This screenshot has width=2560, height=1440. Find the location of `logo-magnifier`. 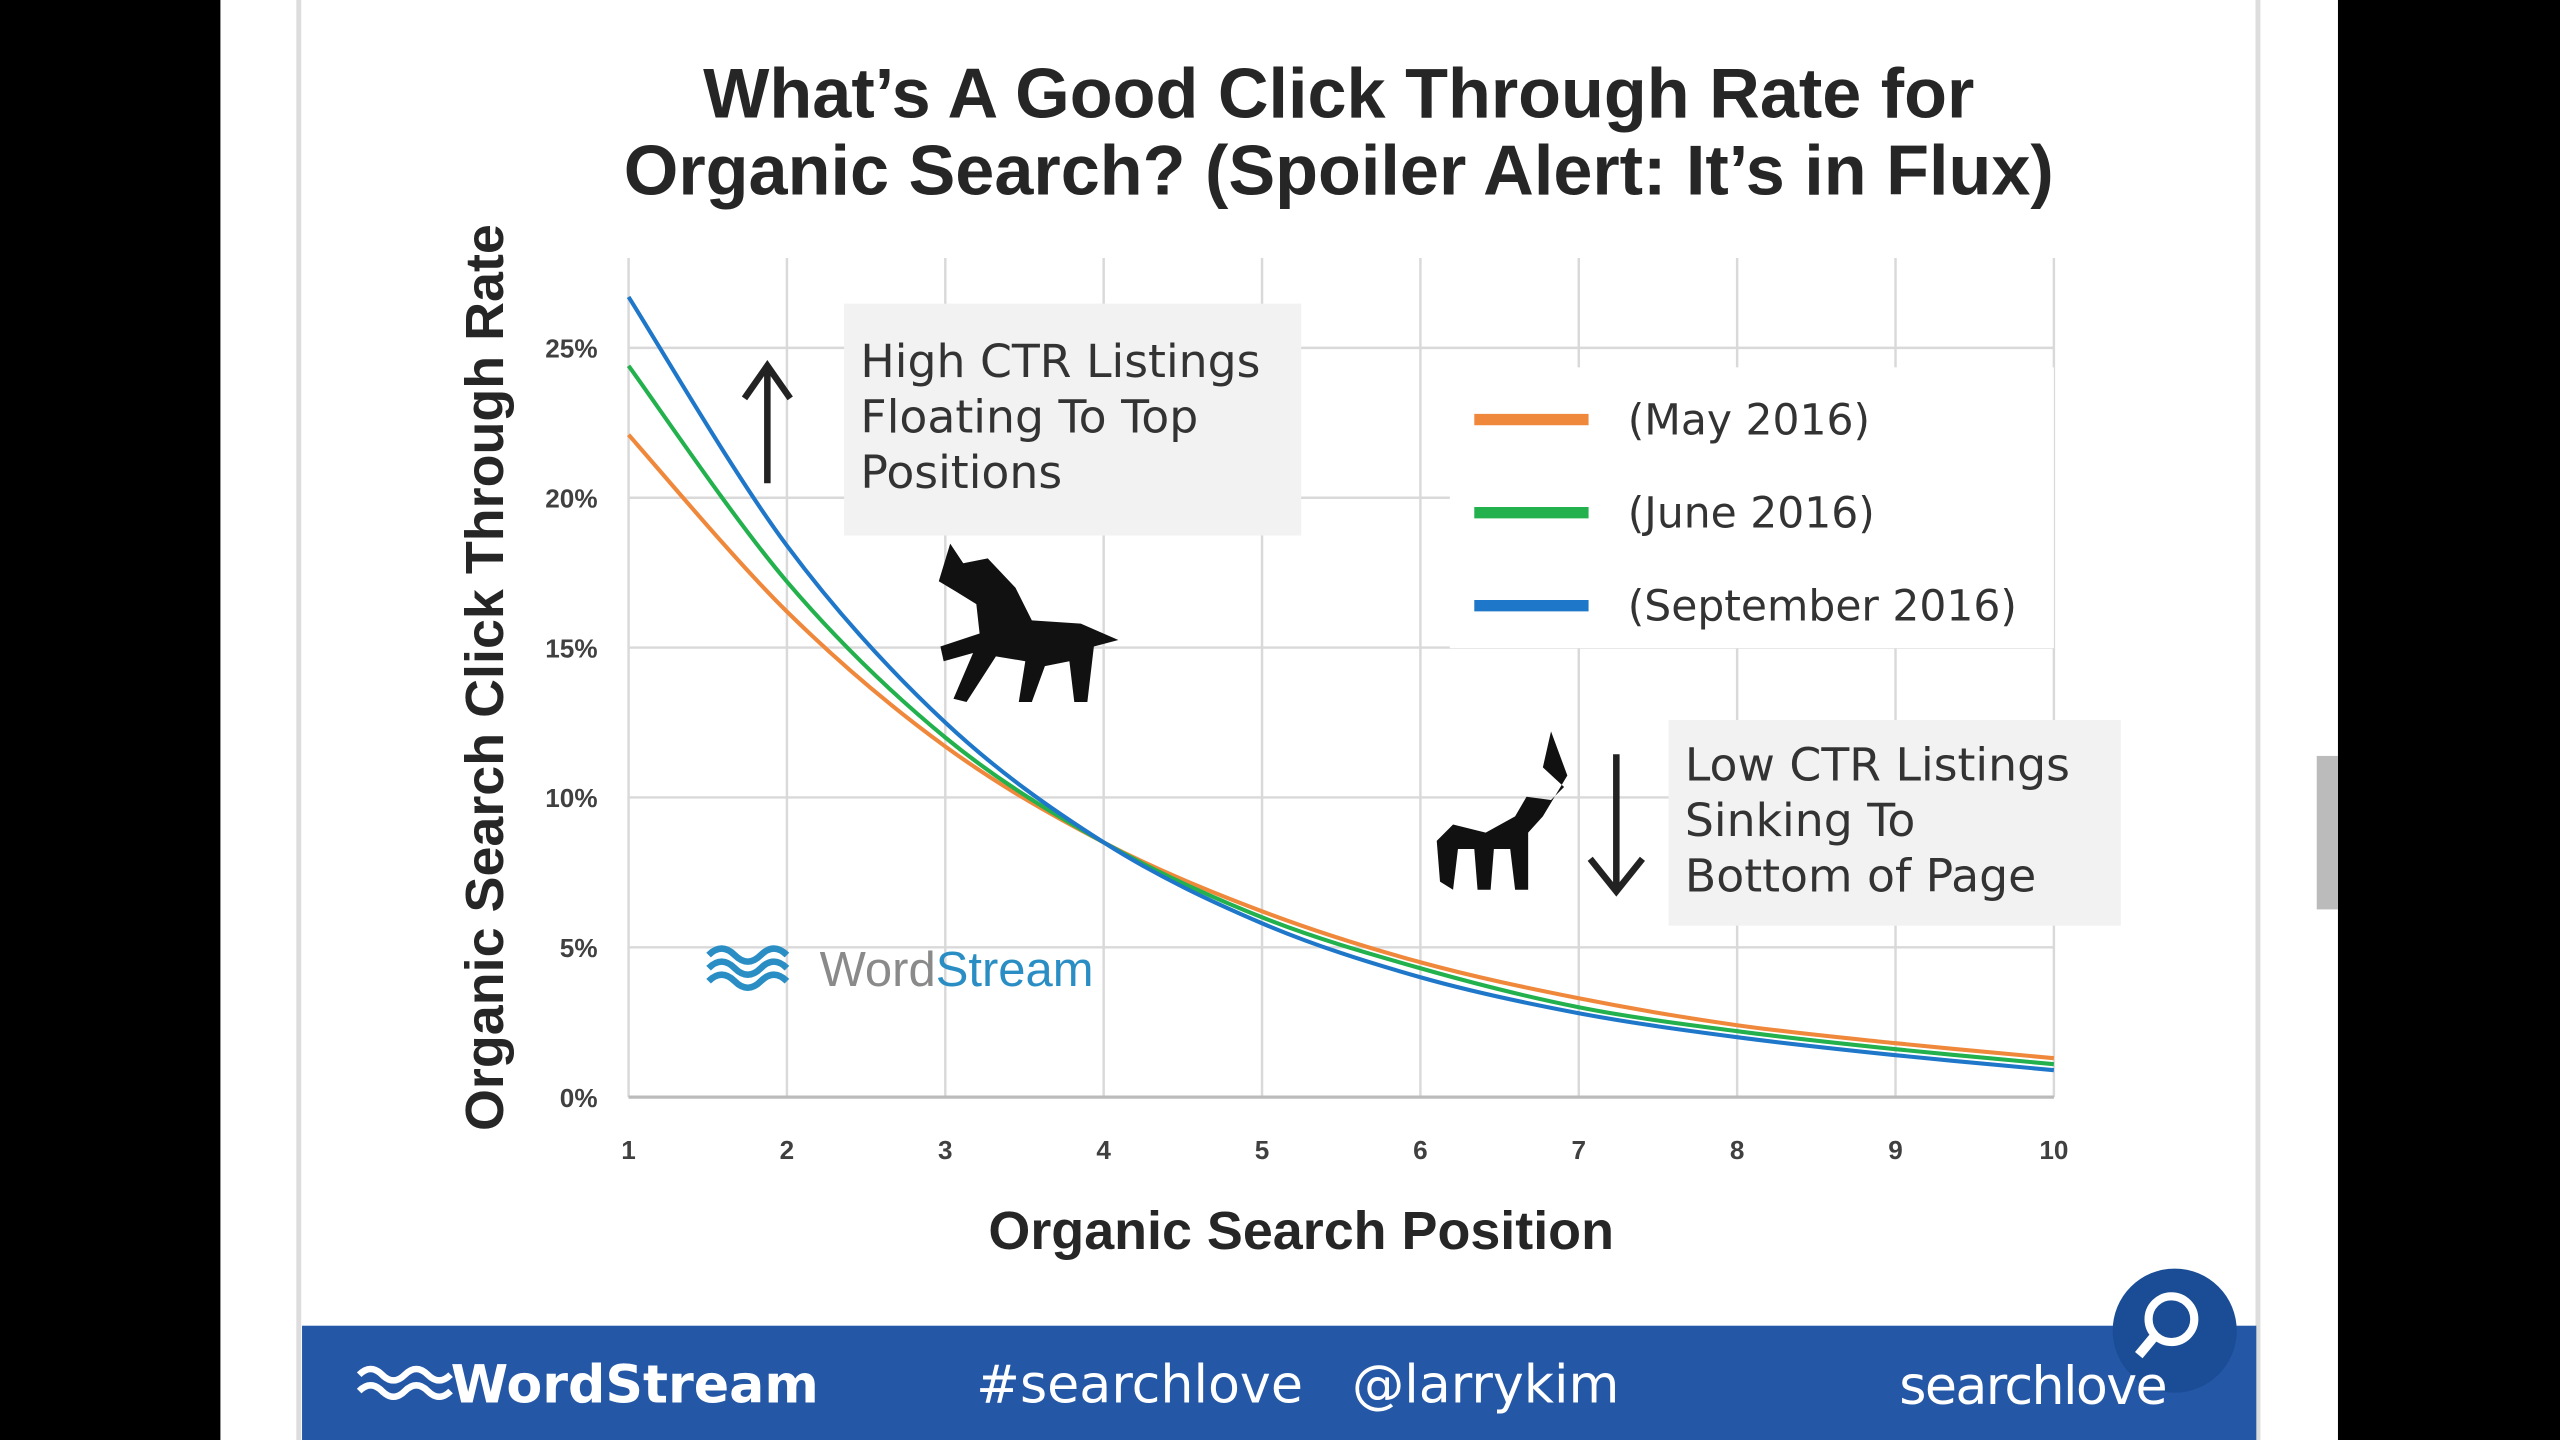

logo-magnifier is located at coordinates (2171, 1319).